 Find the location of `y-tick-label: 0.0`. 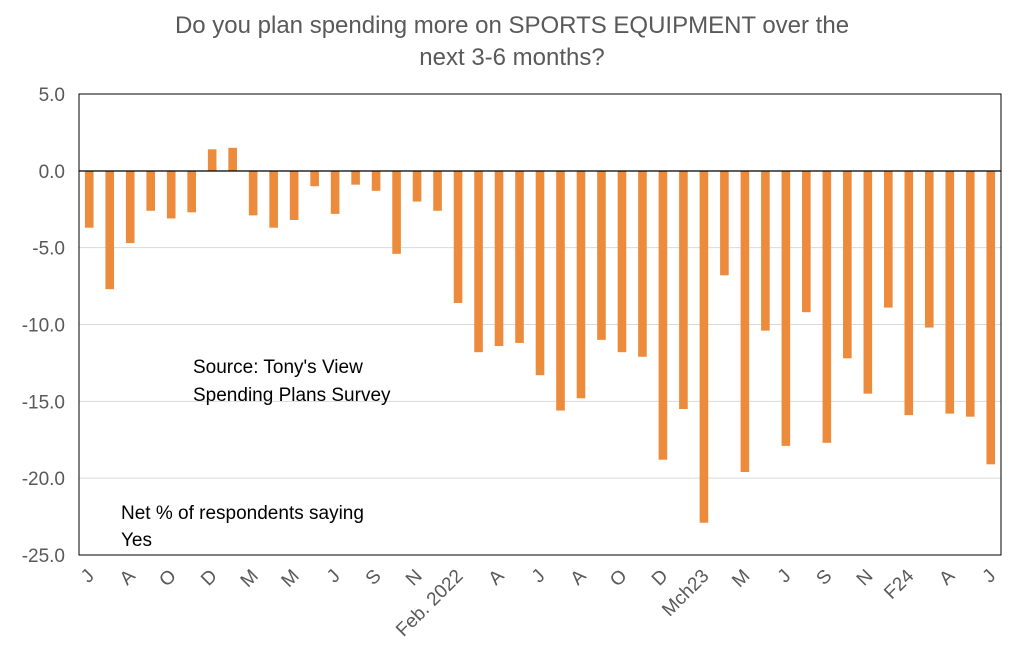

y-tick-label: 0.0 is located at coordinates (52, 172).